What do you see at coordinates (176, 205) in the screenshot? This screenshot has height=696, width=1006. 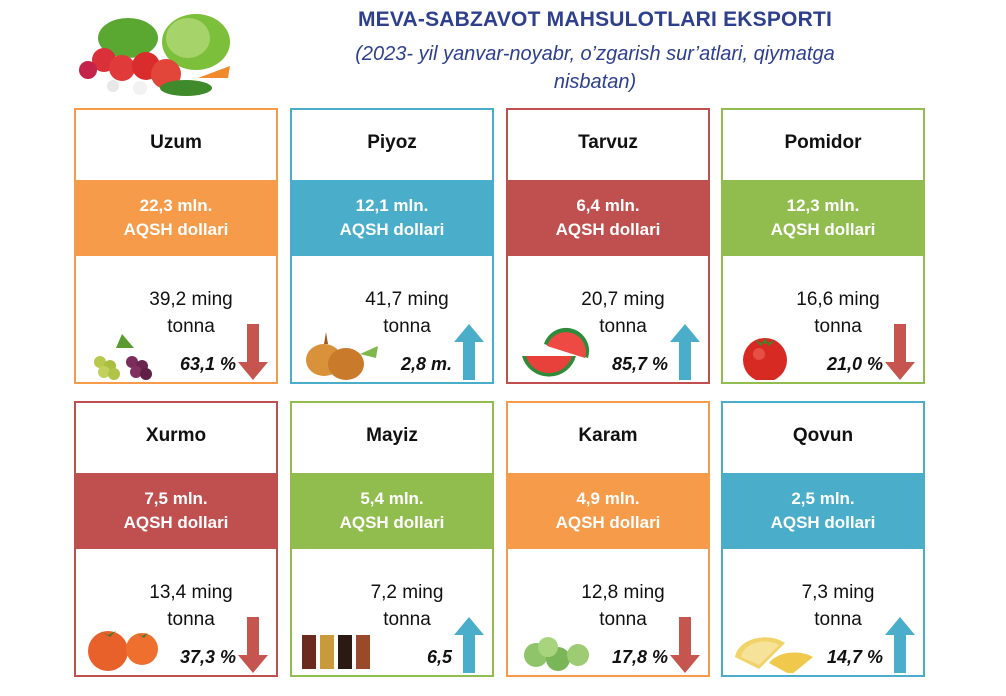 I see `export-value: 22,3 mln.` at bounding box center [176, 205].